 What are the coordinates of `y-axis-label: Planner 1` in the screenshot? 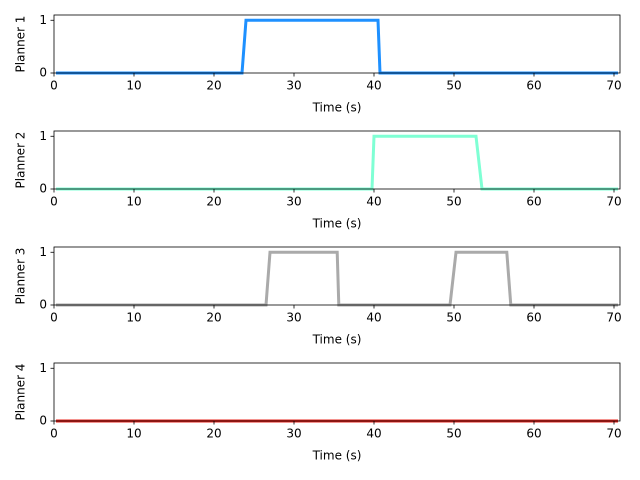 It's located at (21, 44).